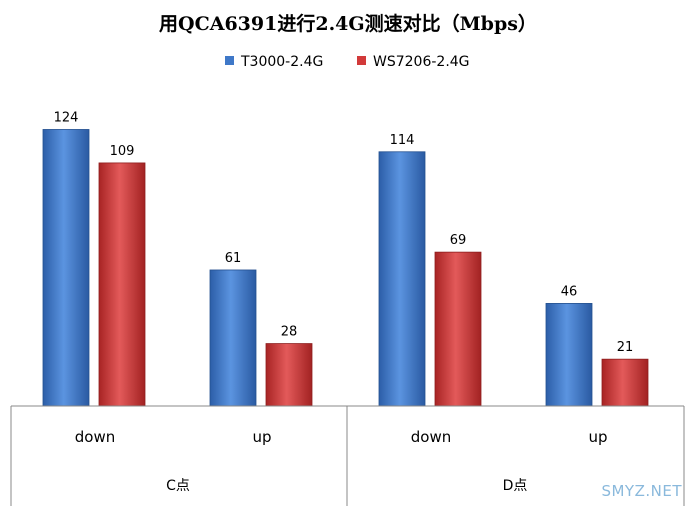 Image resolution: width=696 pixels, height=507 pixels. What do you see at coordinates (361, 60) in the screenshot?
I see `legend-swatch-ws7206` at bounding box center [361, 60].